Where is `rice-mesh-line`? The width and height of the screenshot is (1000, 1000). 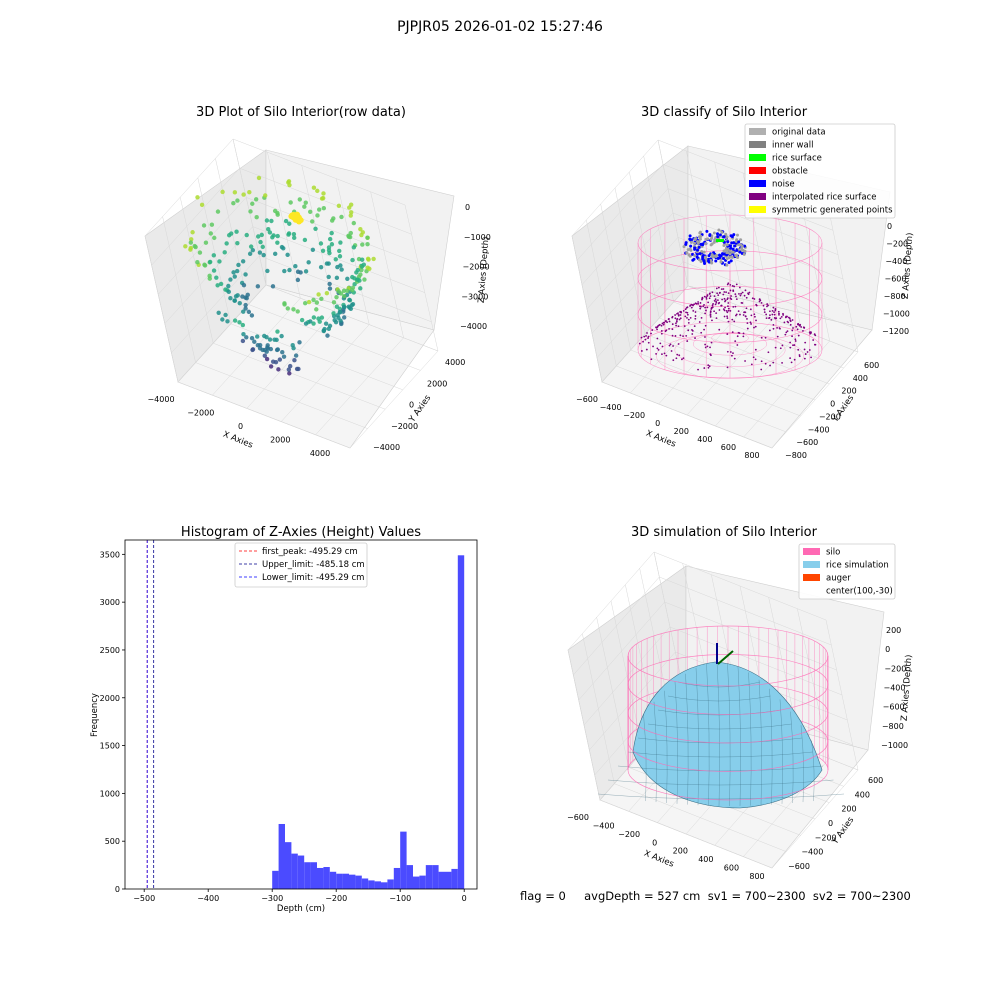 rice-mesh-line is located at coordinates (802, 764).